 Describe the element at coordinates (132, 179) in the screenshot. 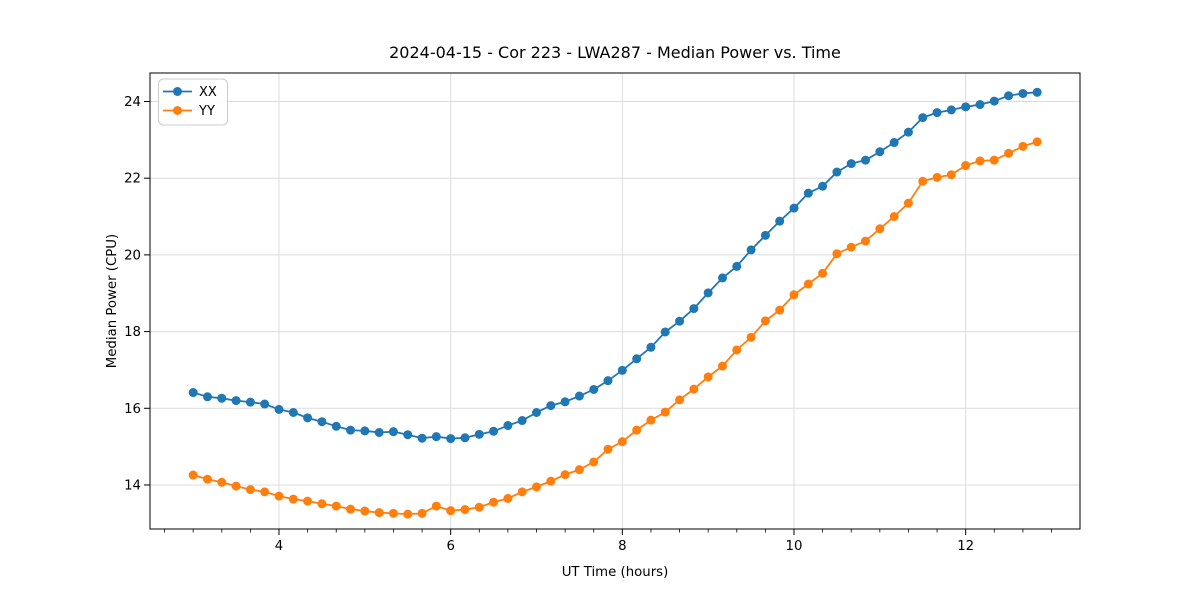

I see `y-tick-label: 22` at that location.